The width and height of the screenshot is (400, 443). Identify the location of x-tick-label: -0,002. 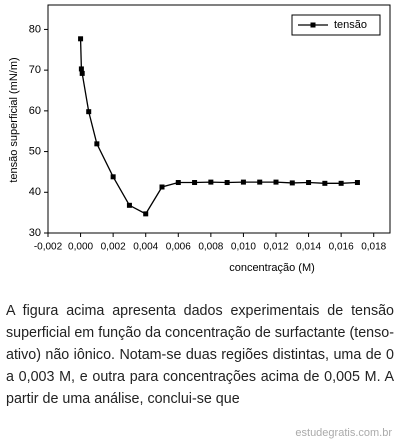
(48, 247).